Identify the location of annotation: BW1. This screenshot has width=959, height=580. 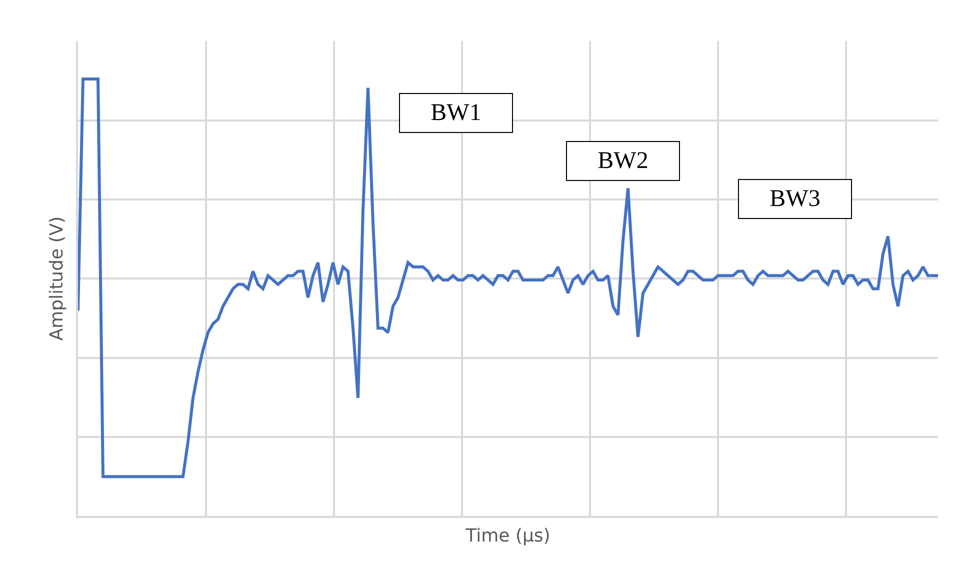
(456, 113).